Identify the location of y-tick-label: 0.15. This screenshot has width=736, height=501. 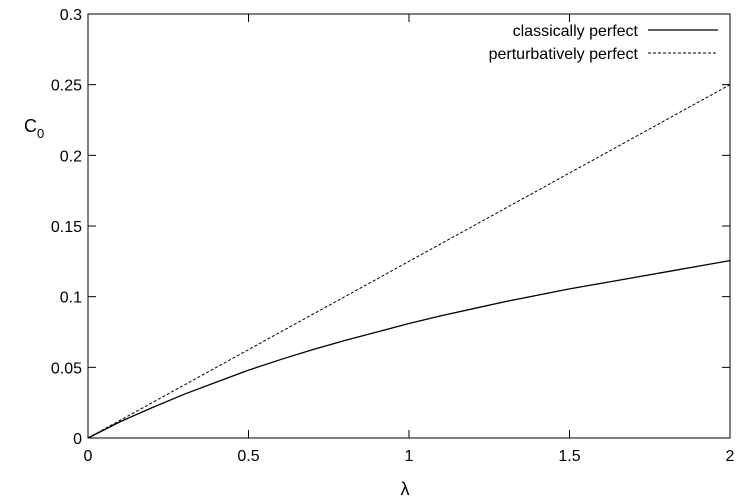
(66, 227).